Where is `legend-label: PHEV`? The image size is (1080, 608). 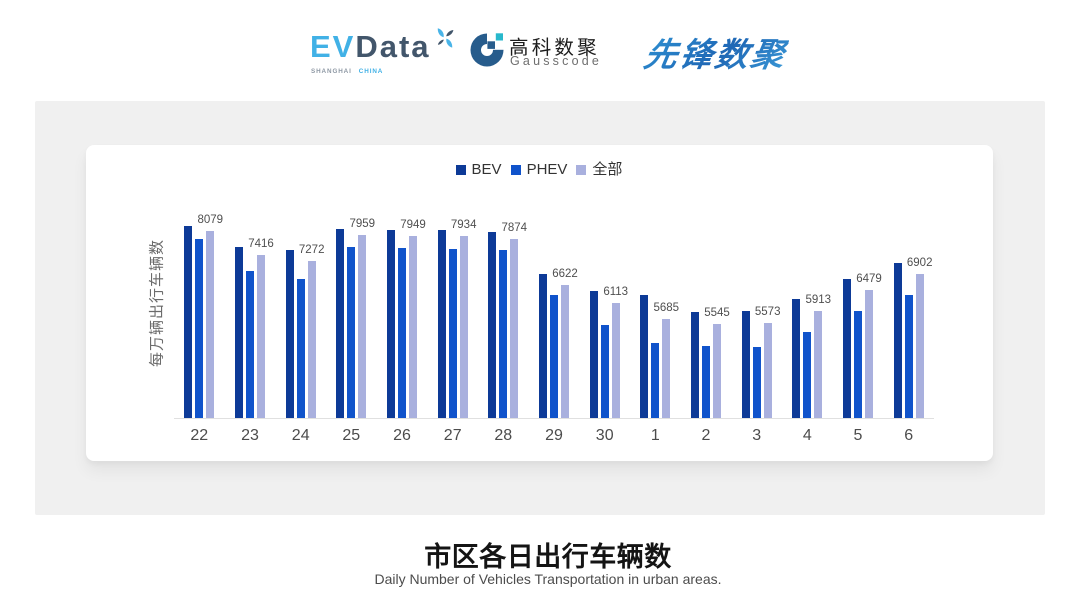 legend-label: PHEV is located at coordinates (547, 169).